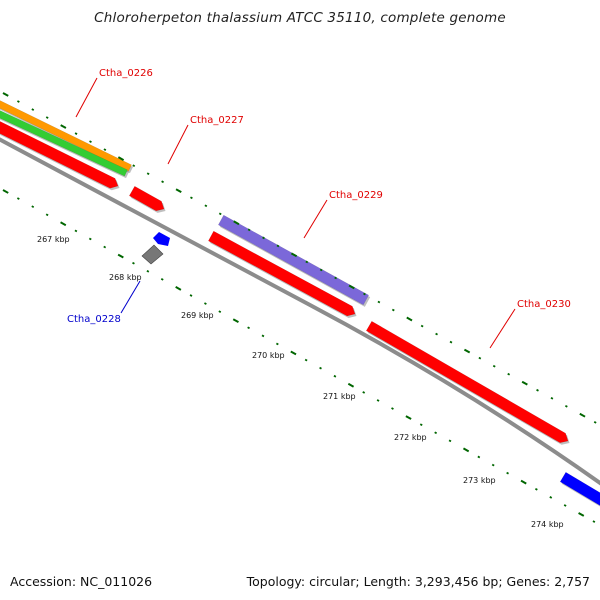 This screenshot has height=600, width=600. I want to click on scale-label: 271 kbp, so click(339, 396).